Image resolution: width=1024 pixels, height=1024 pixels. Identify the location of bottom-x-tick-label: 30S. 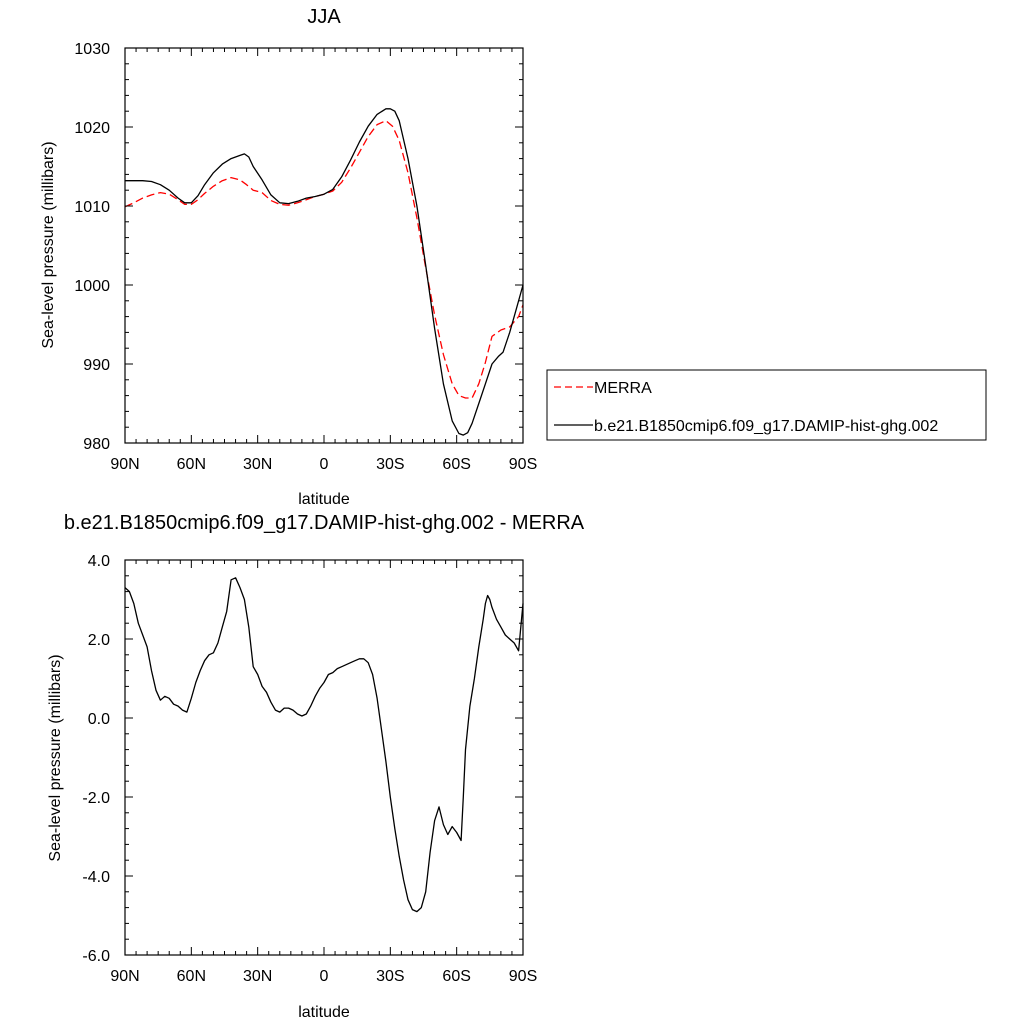
(390, 976).